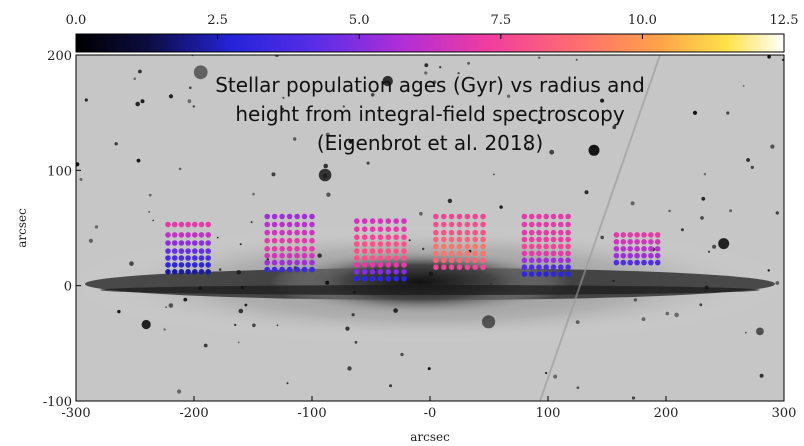 The image size is (804, 446). I want to click on x-tick-label: 200, so click(666, 413).